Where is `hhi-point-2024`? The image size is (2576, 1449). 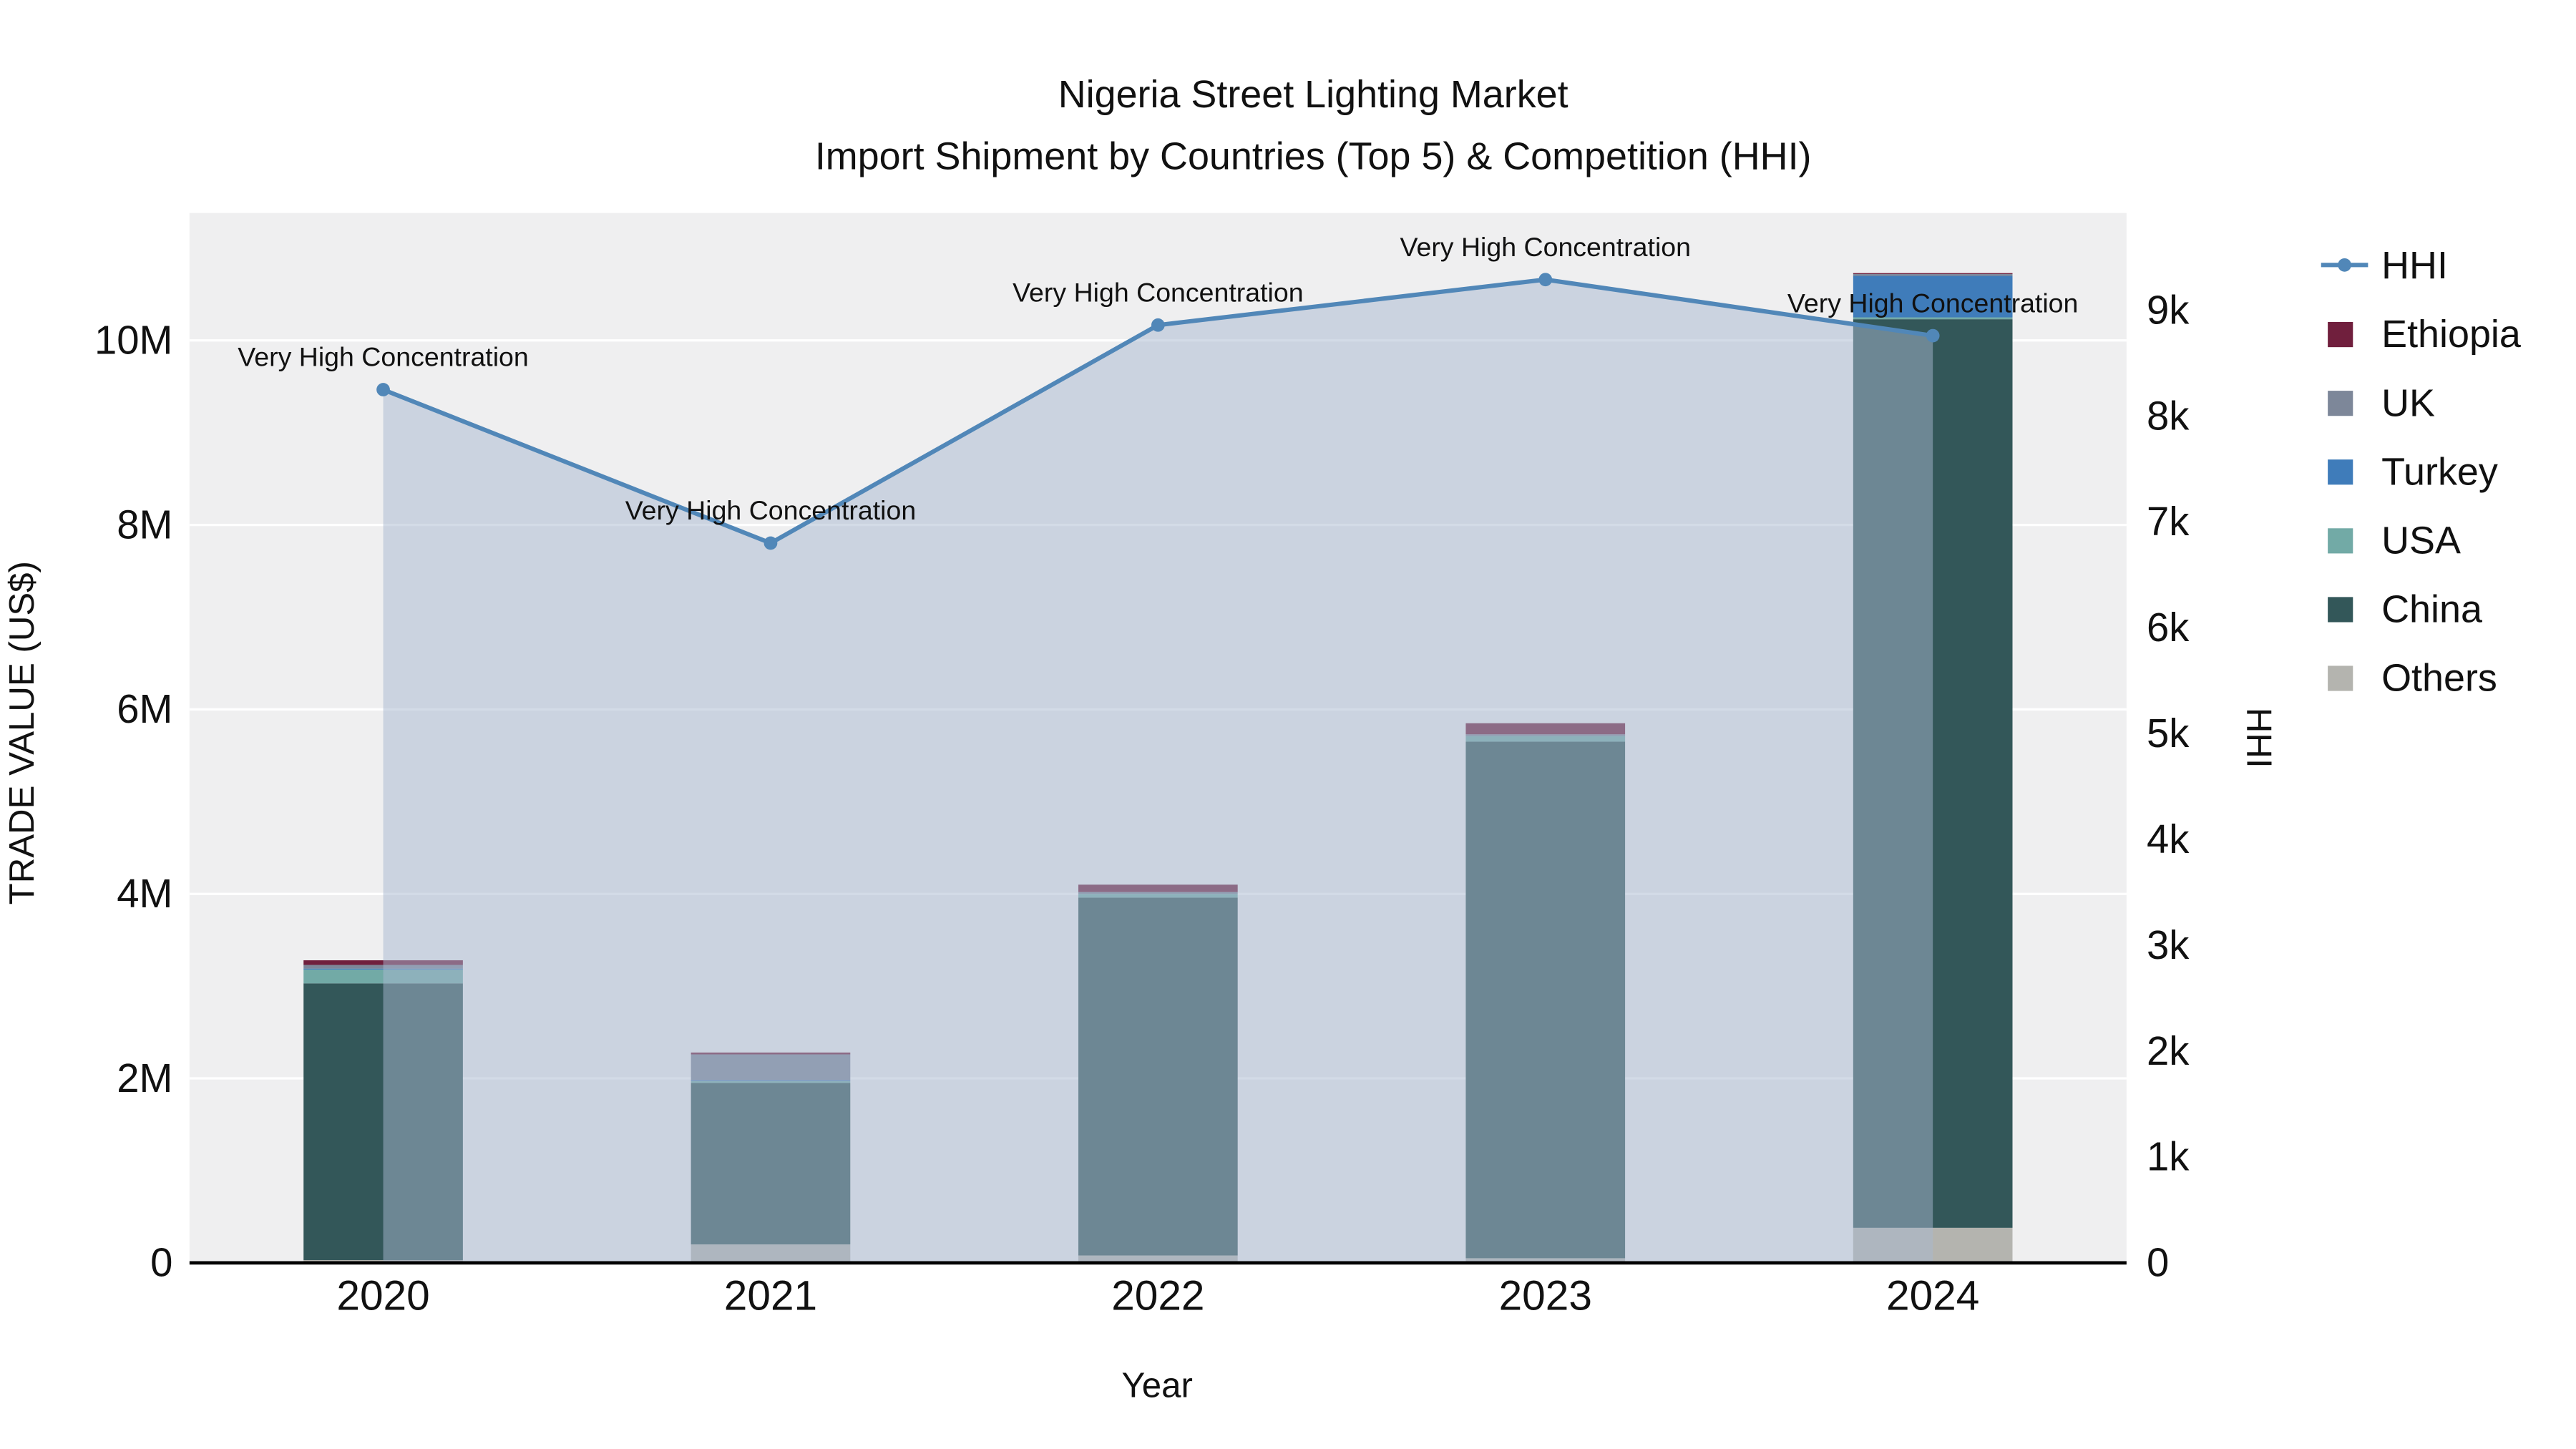 hhi-point-2024 is located at coordinates (1933, 335).